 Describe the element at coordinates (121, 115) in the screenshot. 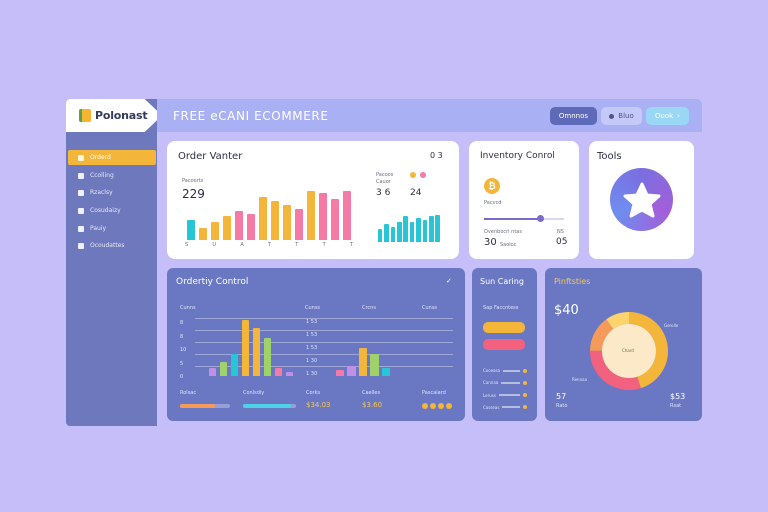

I see `brand-name: Polonast` at that location.